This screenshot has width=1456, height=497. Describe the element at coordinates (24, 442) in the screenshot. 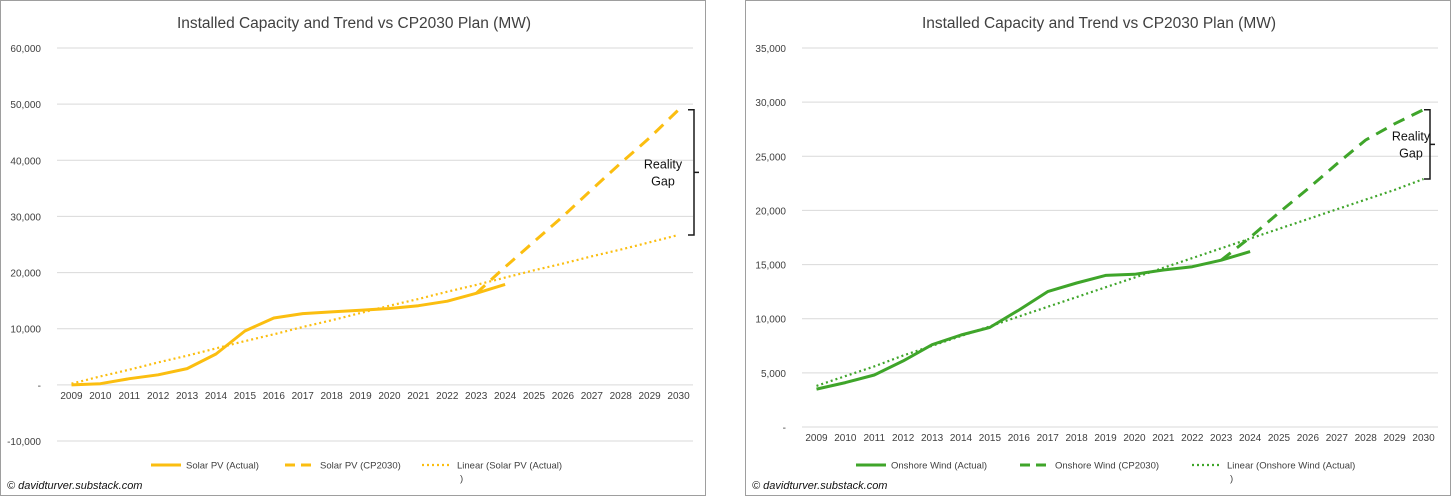

I see `y-tick-label: -10,000` at that location.